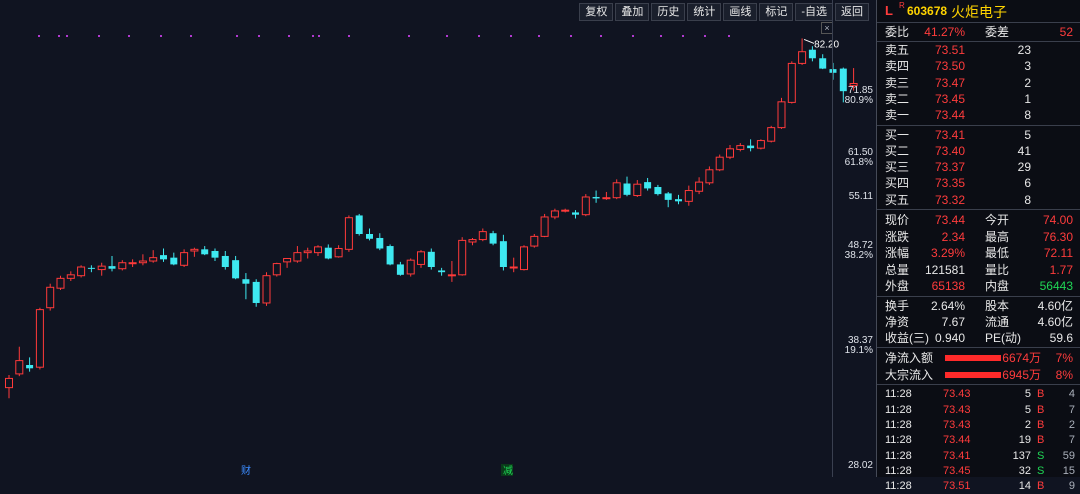 The width and height of the screenshot is (1080, 494). What do you see at coordinates (860, 465) in the screenshot?
I see `price-tick-label: 28.02` at bounding box center [860, 465].